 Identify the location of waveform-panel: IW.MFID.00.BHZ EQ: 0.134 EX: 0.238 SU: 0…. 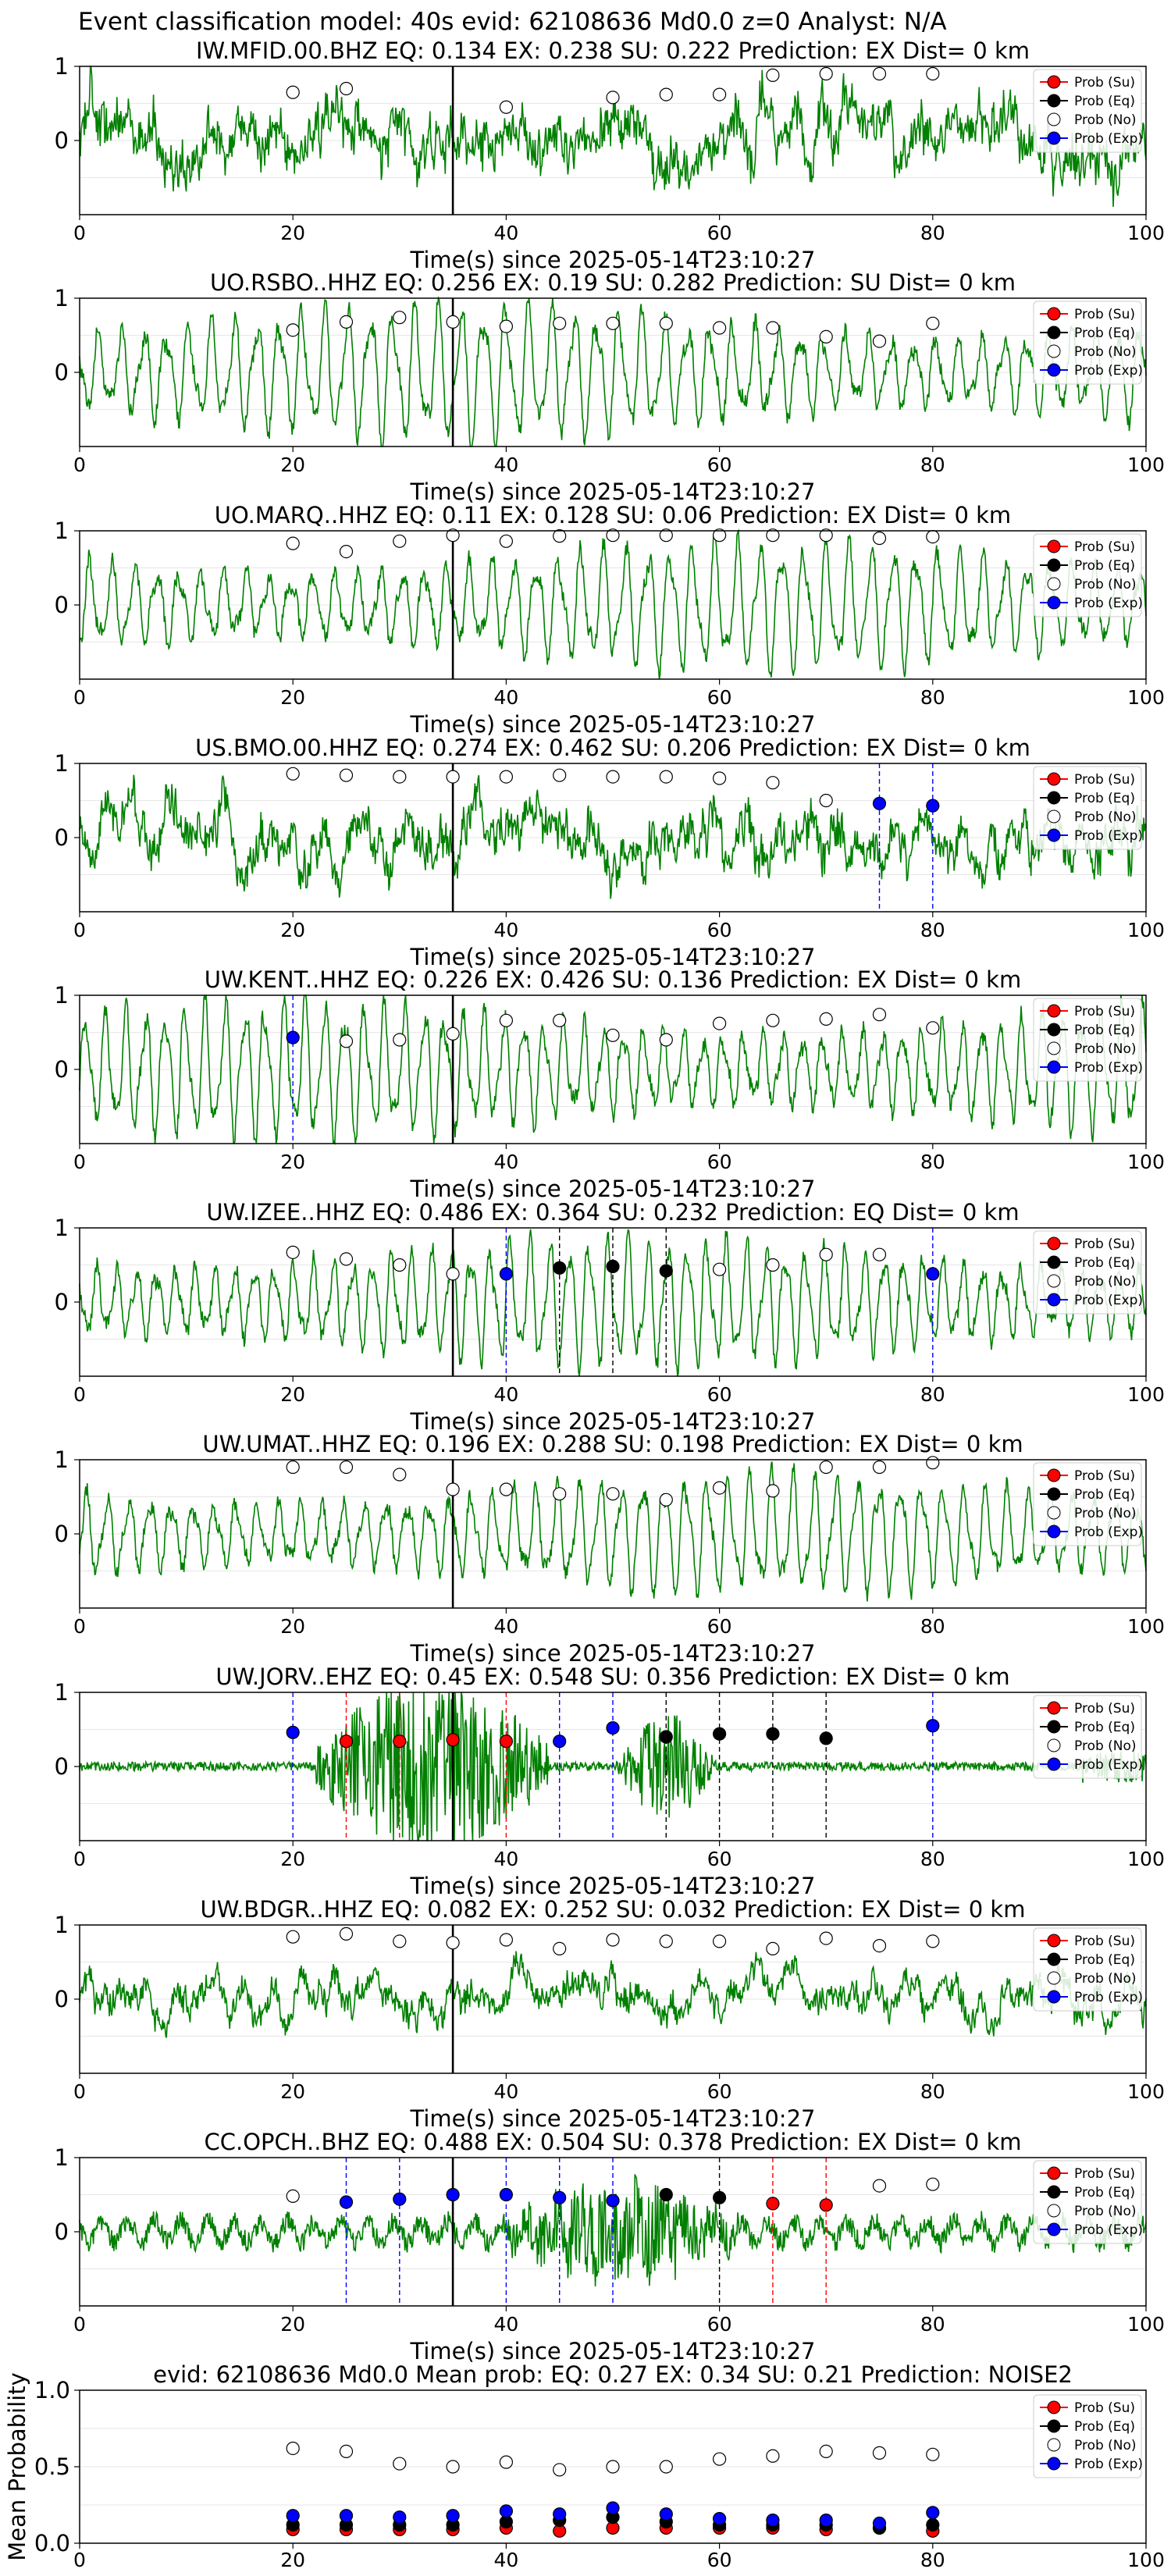
(610, 155).